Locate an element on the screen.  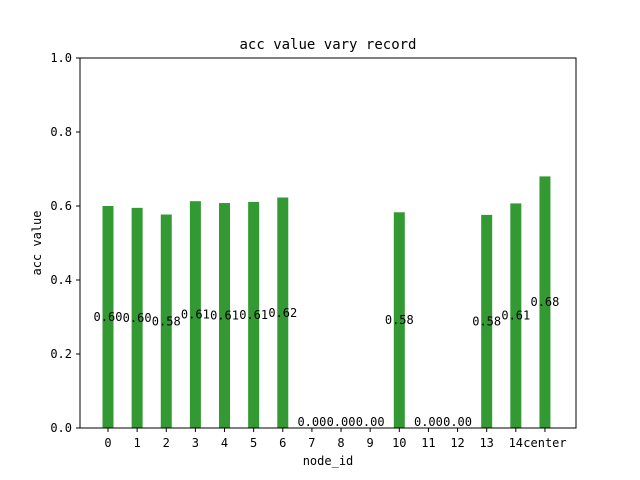
data-label-0: 0.60 is located at coordinates (108, 317).